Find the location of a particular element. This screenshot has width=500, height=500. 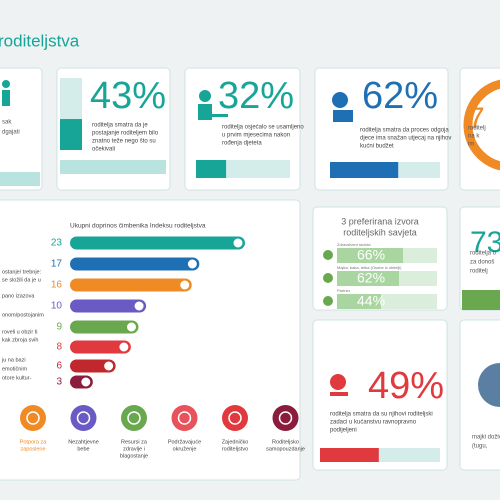

text-line: rođenja djeteta is located at coordinates (242, 144).